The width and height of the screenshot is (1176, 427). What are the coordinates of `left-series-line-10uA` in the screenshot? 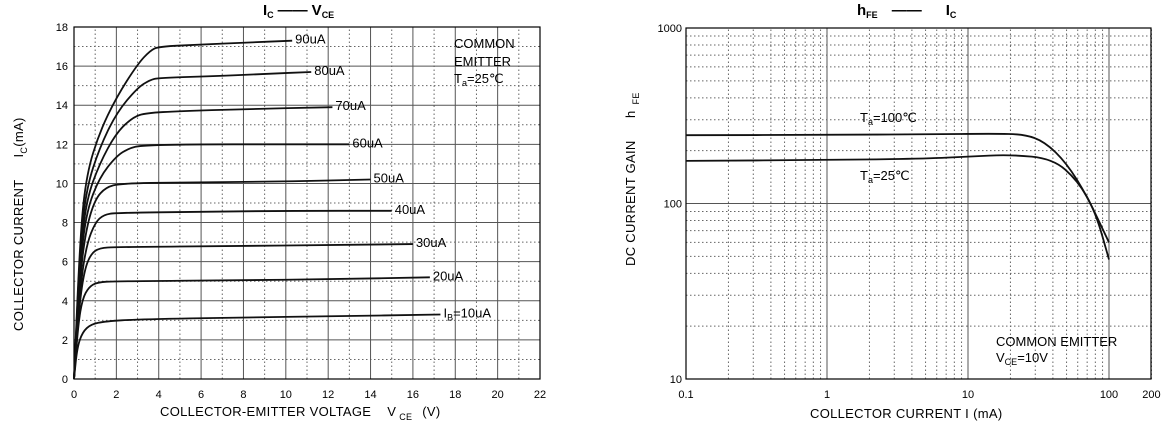 It's located at (257, 346).